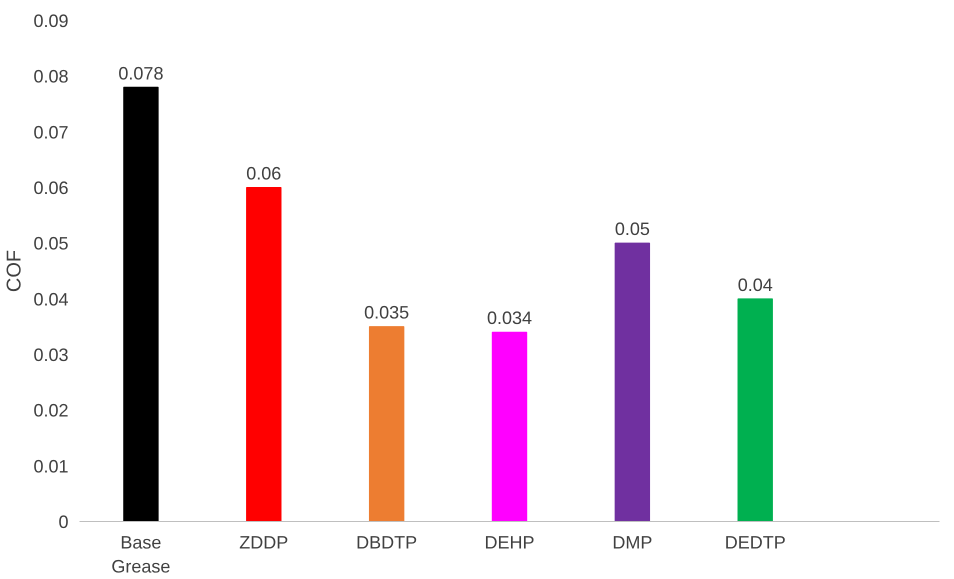 The image size is (954, 579). What do you see at coordinates (141, 73) in the screenshot?
I see `data-label: 0.078` at bounding box center [141, 73].